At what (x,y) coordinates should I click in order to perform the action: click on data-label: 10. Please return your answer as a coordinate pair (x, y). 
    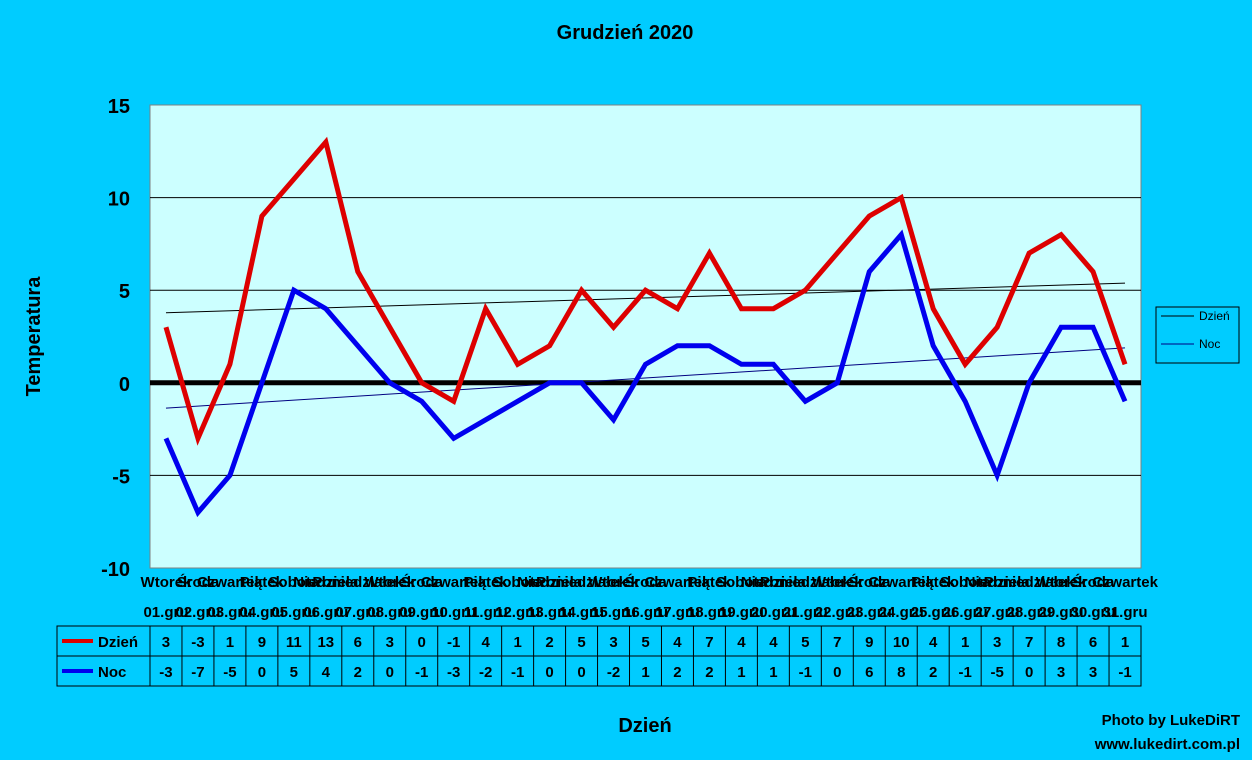
    Looking at the image, I should click on (901, 642).